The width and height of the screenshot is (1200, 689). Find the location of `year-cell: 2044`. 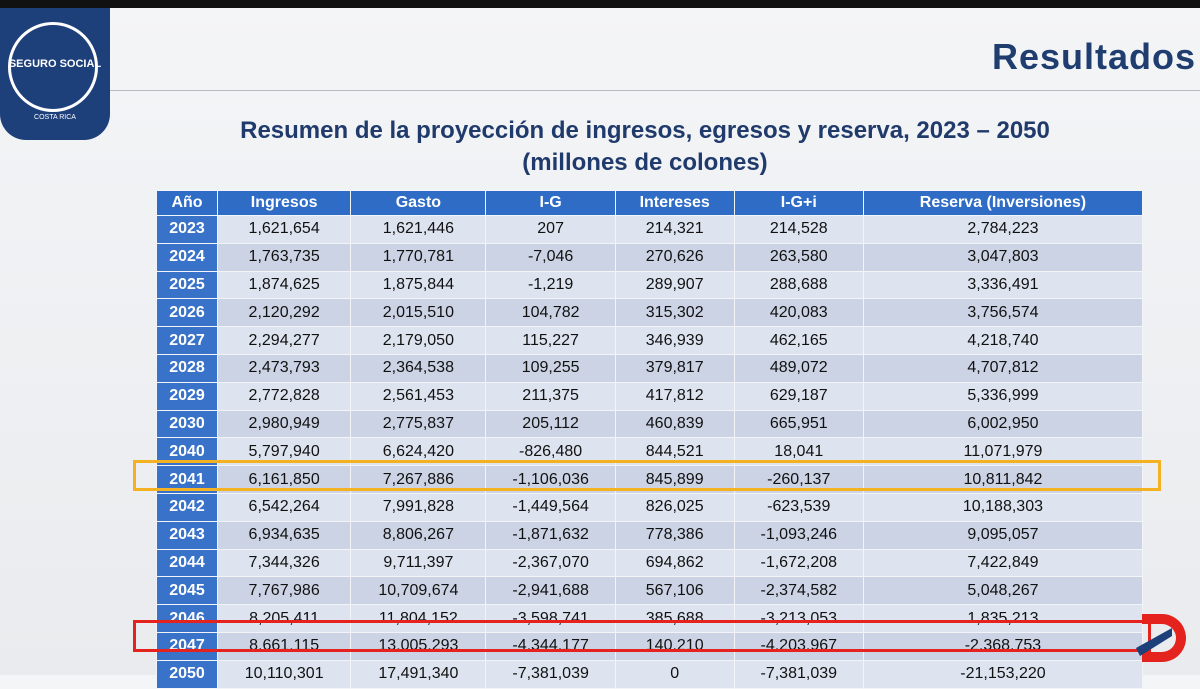

year-cell: 2044 is located at coordinates (187, 563).